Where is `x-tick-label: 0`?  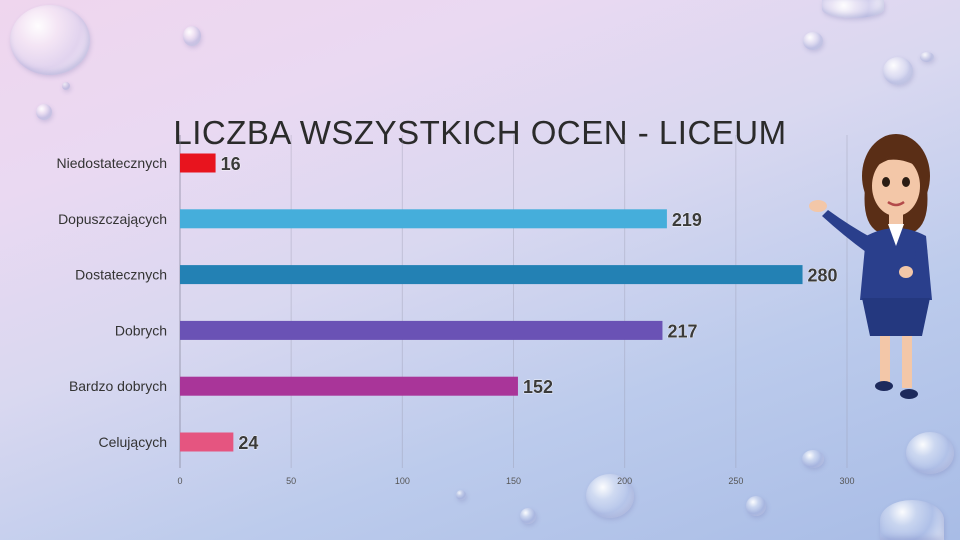
x-tick-label: 0 is located at coordinates (179, 481).